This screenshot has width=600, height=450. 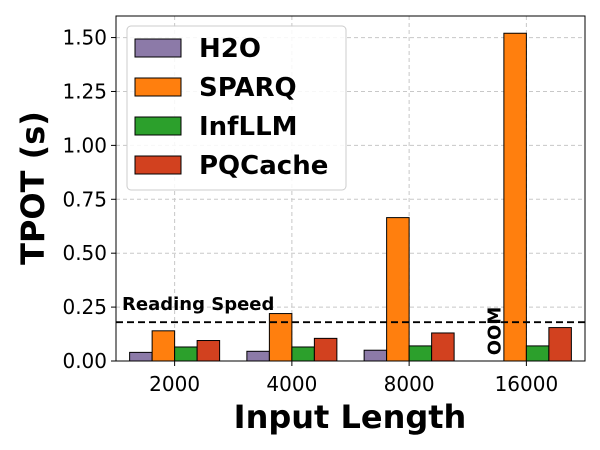 I want to click on y-tick-label: 0.00, so click(x=84, y=361).